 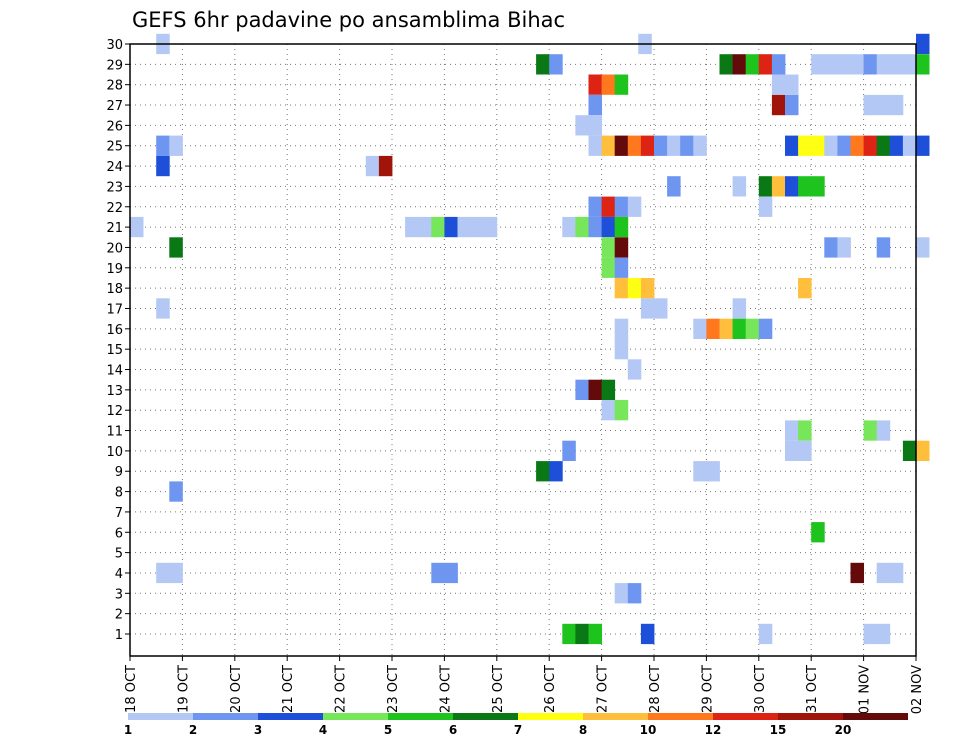 What do you see at coordinates (114, 86) in the screenshot?
I see `y-tick-label: 28` at bounding box center [114, 86].